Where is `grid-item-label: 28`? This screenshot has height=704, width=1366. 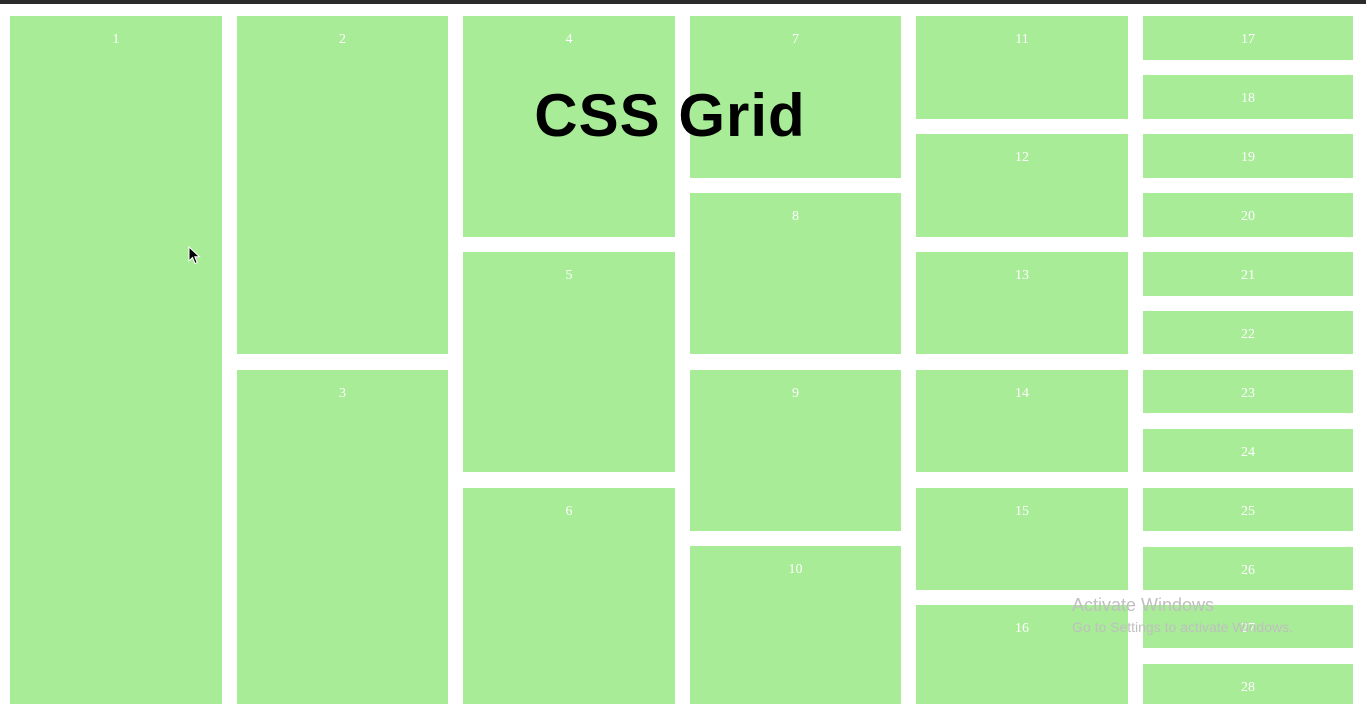 grid-item-label: 28 is located at coordinates (1248, 687).